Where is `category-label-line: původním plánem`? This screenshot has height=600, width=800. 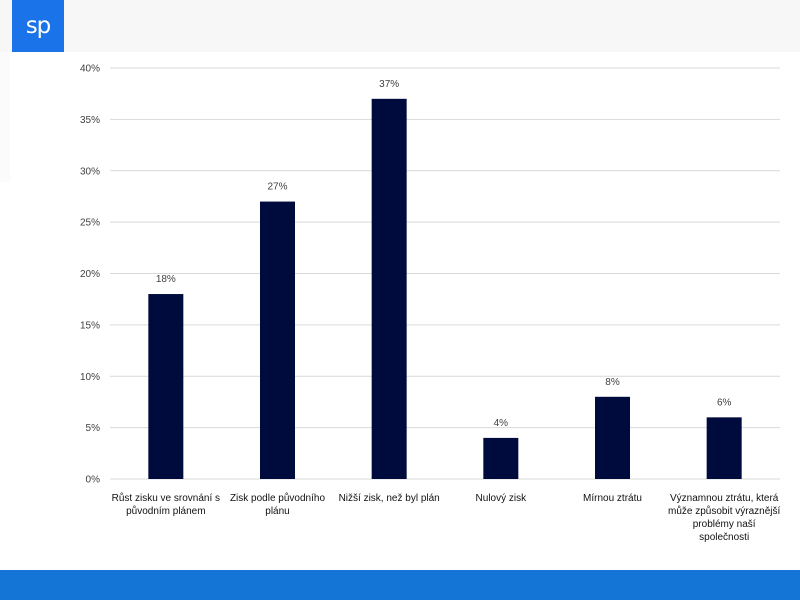
category-label-line: původním plánem is located at coordinates (166, 511).